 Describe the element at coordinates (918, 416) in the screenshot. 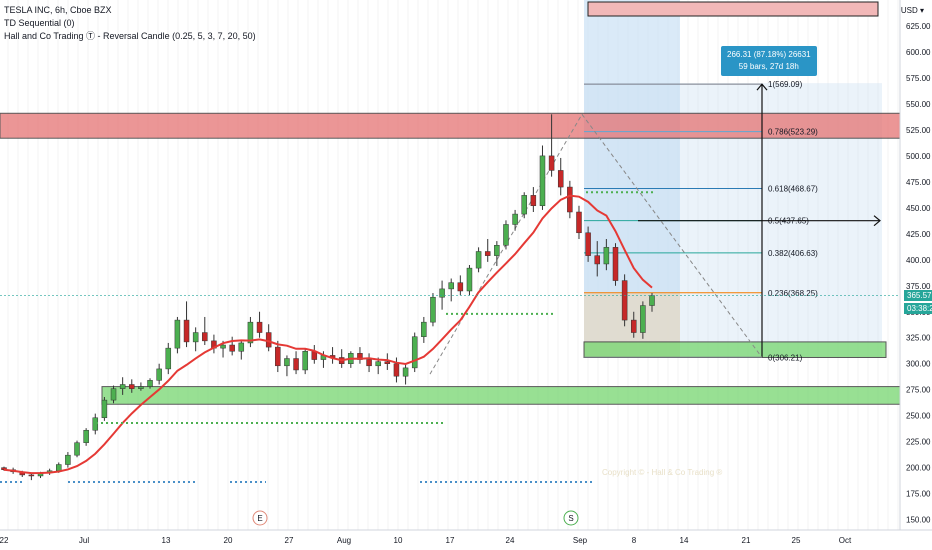

I see `y-tick-label: 250.00` at that location.